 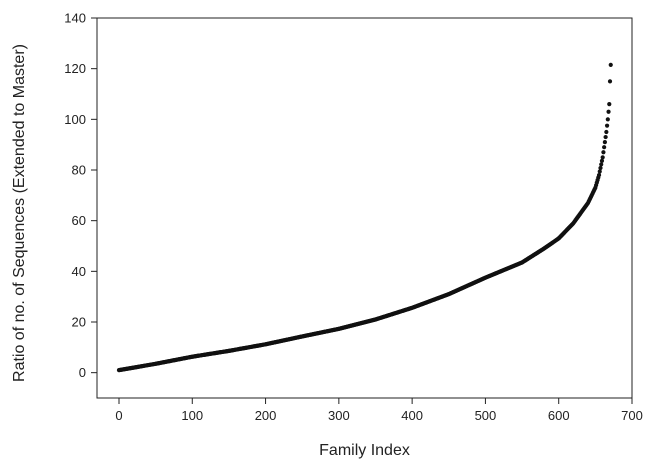 What do you see at coordinates (192, 415) in the screenshot?
I see `x-tick-label: 100` at bounding box center [192, 415].